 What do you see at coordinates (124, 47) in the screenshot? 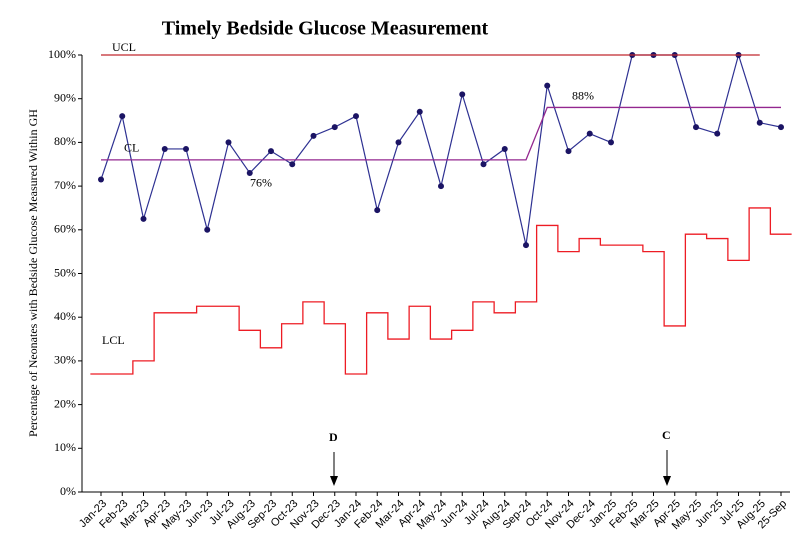
I see `annotation: UCL` at bounding box center [124, 47].